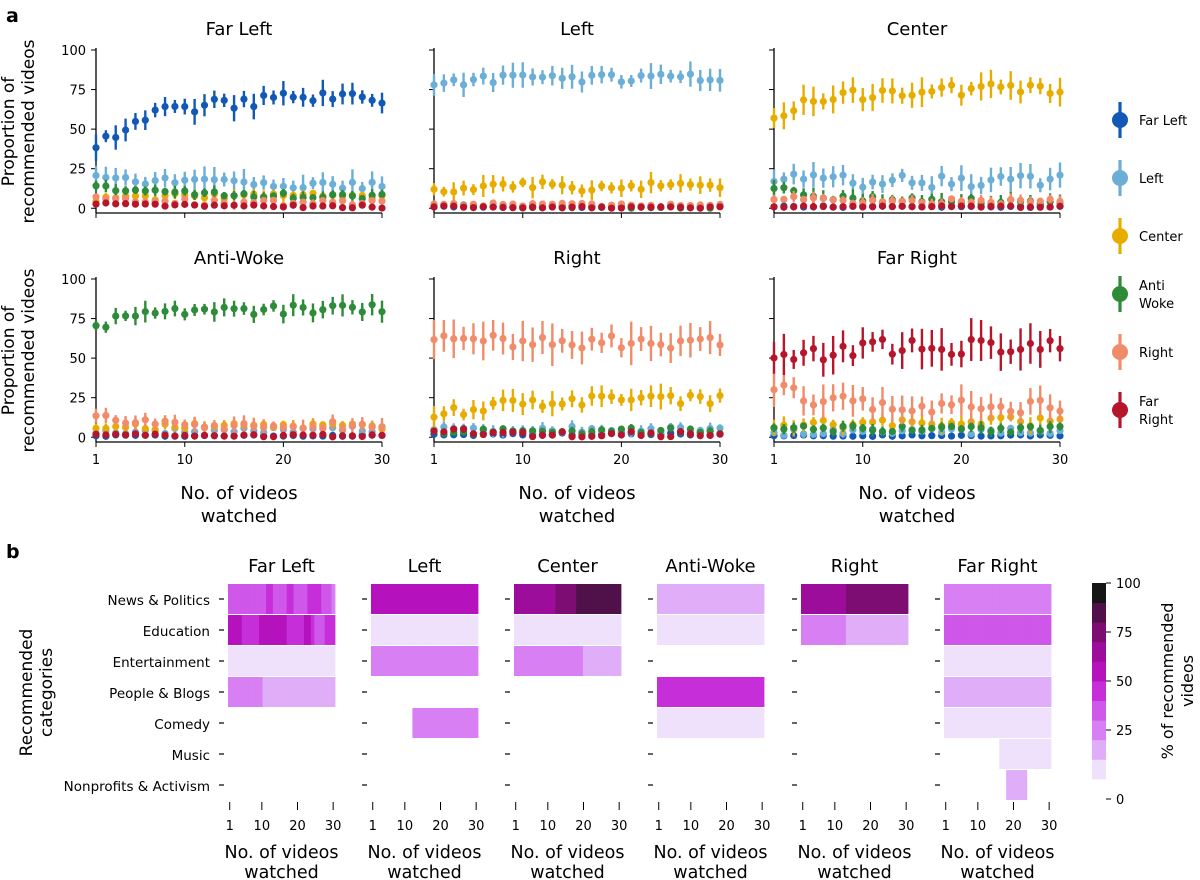  What do you see at coordinates (239, 205) in the screenshot?
I see `series-far-right` at bounding box center [239, 205].